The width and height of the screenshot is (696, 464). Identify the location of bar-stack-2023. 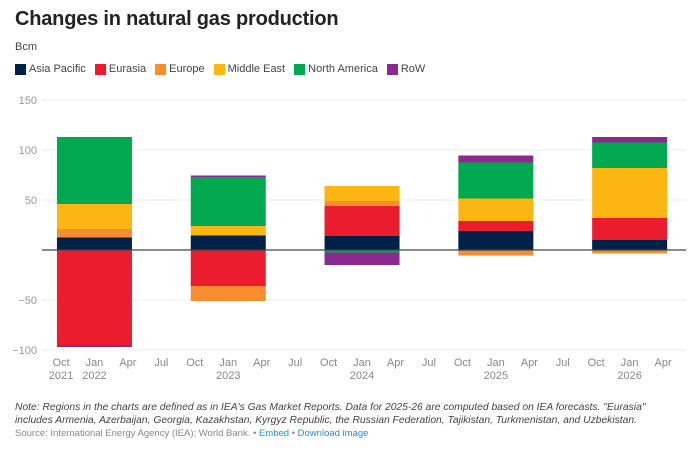
(228, 238).